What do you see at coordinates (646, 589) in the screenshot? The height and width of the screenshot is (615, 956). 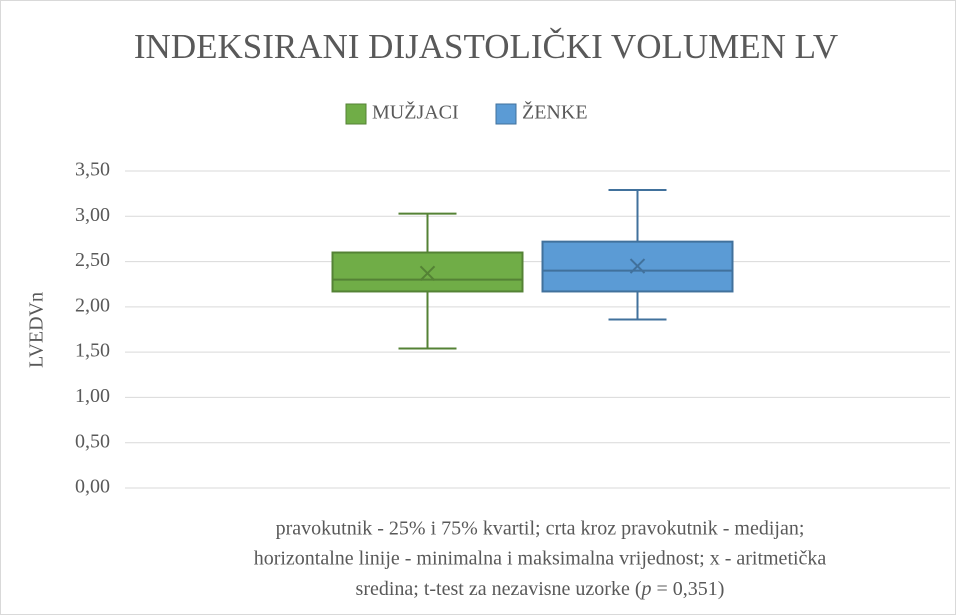 I see `note-segment: p` at bounding box center [646, 589].